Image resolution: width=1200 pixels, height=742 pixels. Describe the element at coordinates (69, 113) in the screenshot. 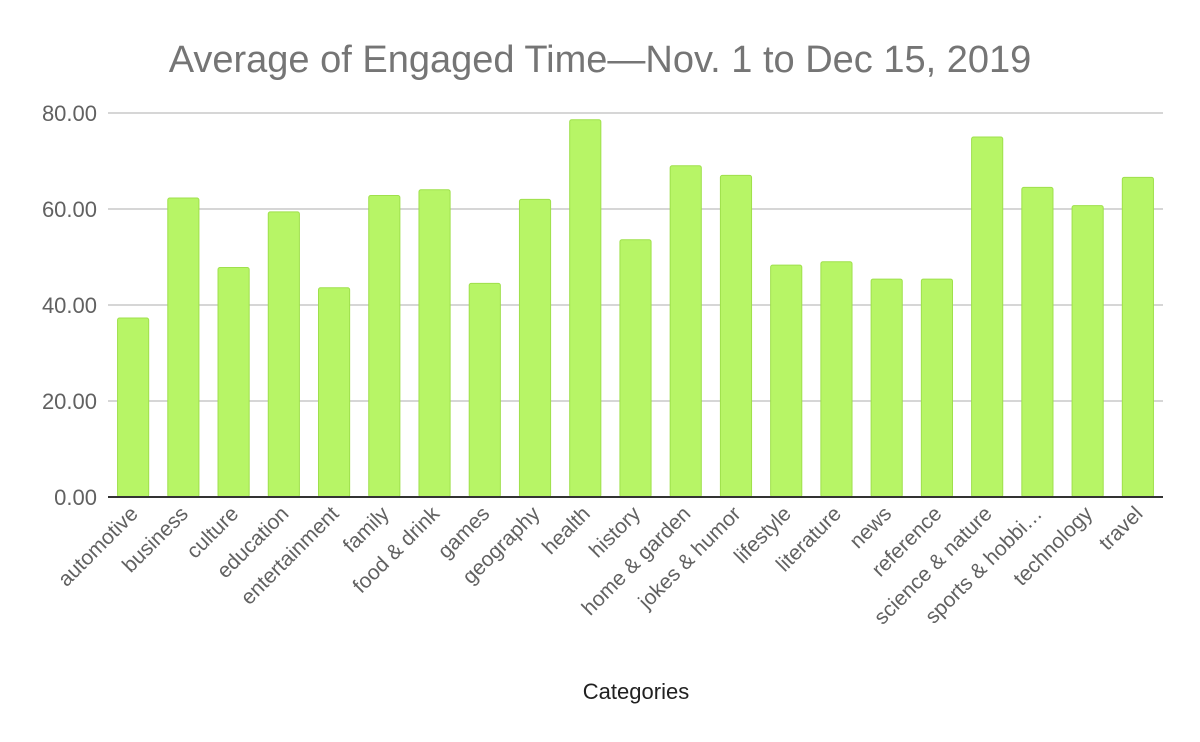

I see `y-tick-label: 80.00` at that location.